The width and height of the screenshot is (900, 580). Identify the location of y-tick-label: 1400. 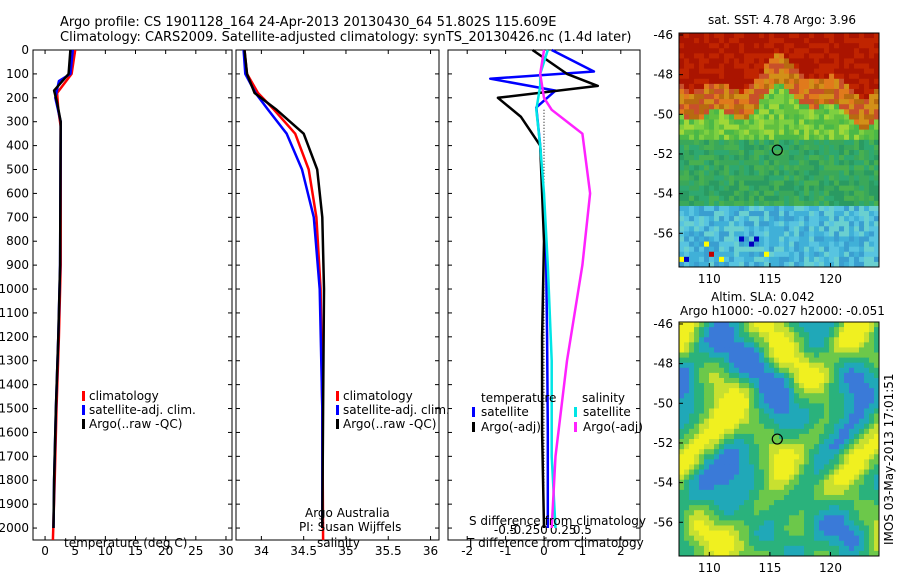
(14, 385).